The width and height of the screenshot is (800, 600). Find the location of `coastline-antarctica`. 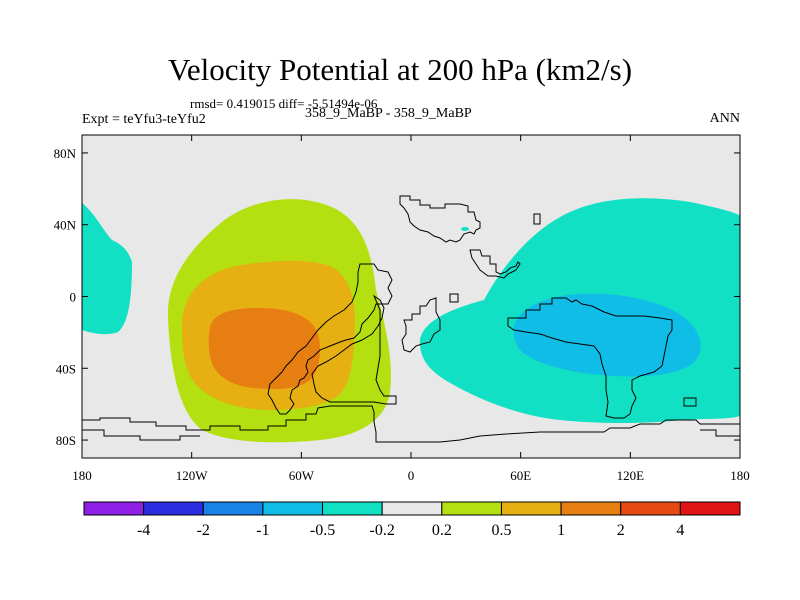

coastline-antarctica is located at coordinates (411, 424).